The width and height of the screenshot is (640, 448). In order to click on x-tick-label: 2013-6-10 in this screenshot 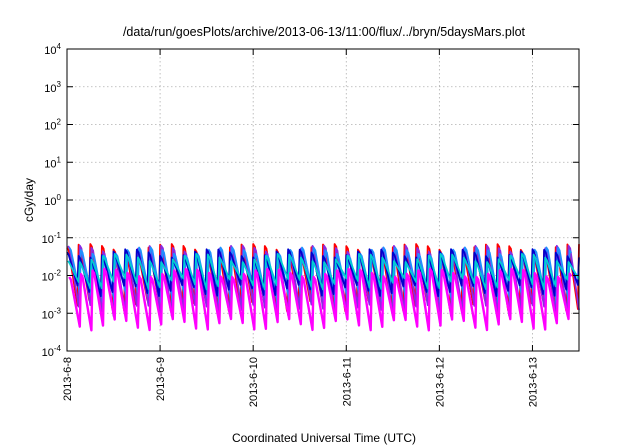, I will do `click(254, 382)`.